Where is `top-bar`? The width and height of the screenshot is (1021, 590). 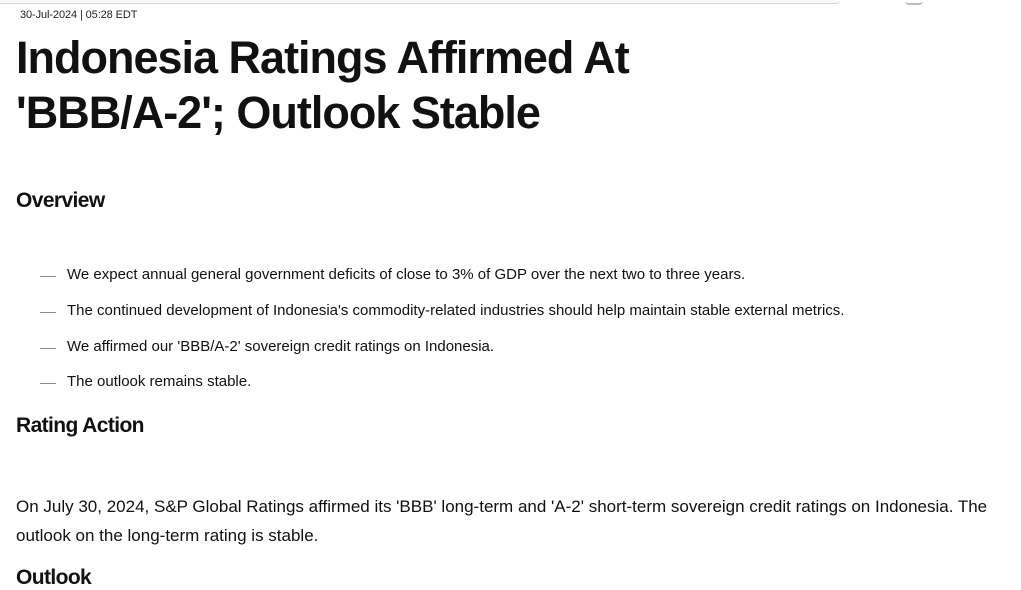
top-bar is located at coordinates (420, 2).